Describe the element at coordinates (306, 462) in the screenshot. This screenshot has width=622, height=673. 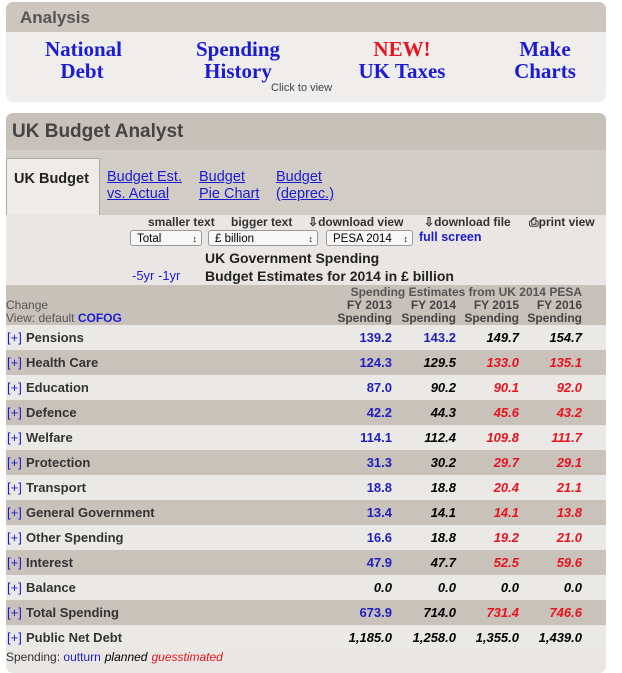
I see `table-row: [+] Protection 31.3 30.2 29.7 29.1` at that location.